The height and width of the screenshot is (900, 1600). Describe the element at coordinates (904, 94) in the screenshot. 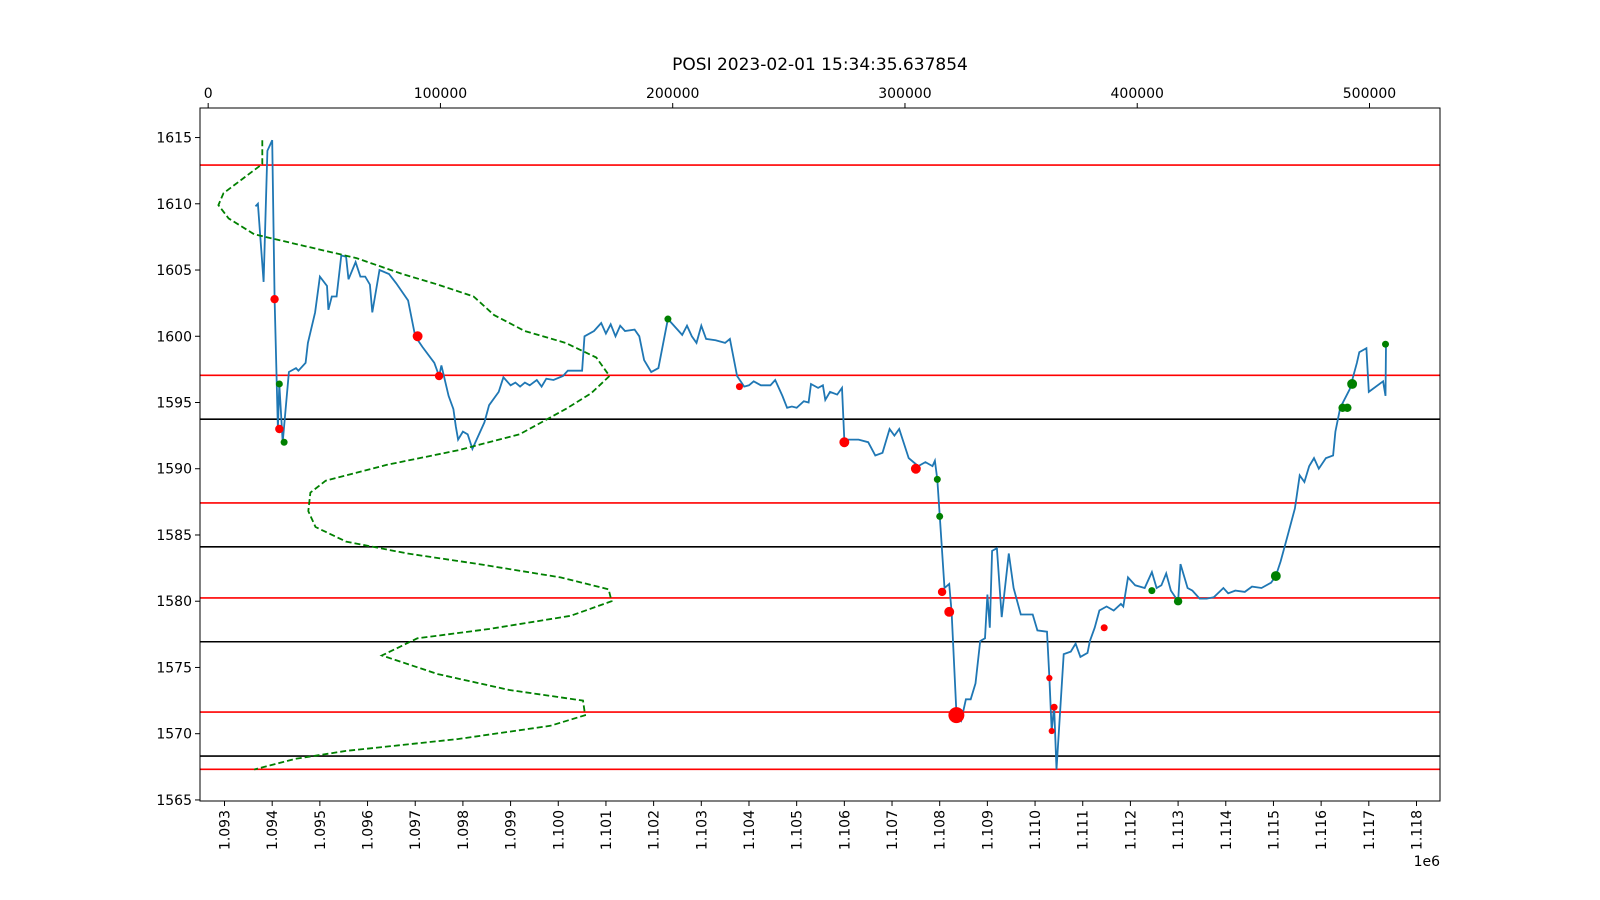

I see `x2-tick-label: 300000` at that location.